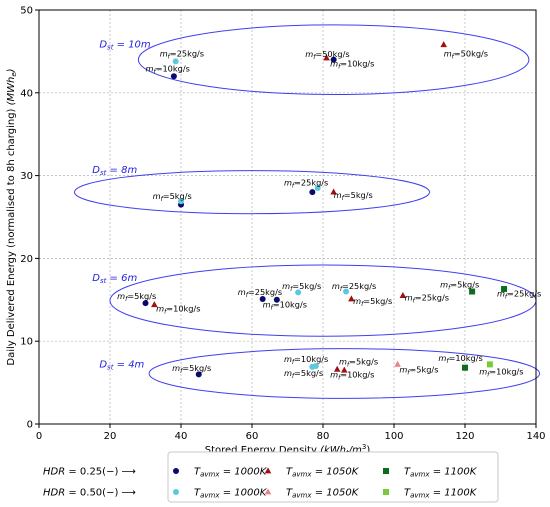 The width and height of the screenshot is (550, 507). What do you see at coordinates (26, 176) in the screenshot?
I see `y-tick-label: 30` at bounding box center [26, 176].